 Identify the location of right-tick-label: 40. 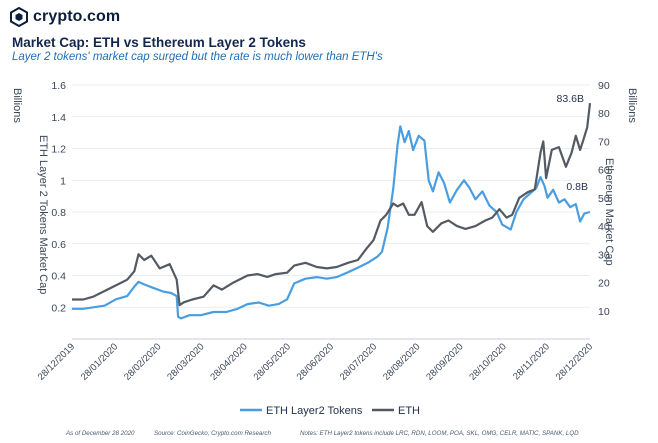
(604, 227).